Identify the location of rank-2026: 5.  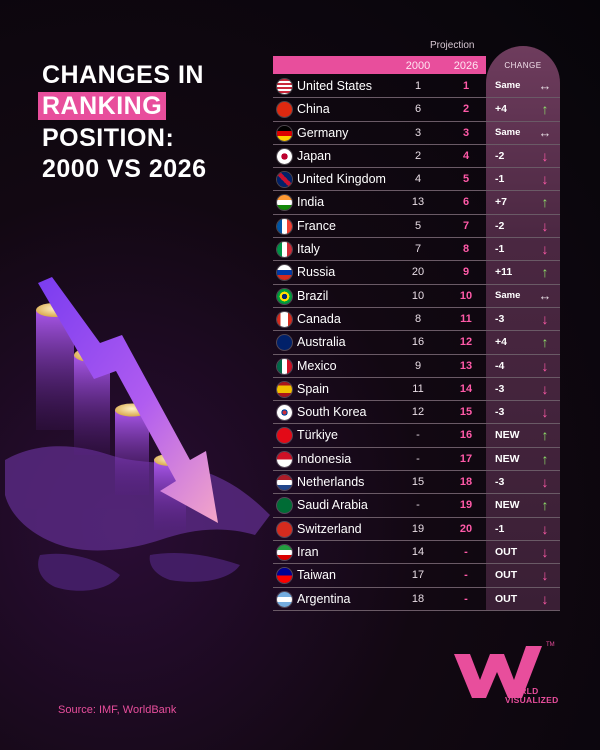
(466, 179).